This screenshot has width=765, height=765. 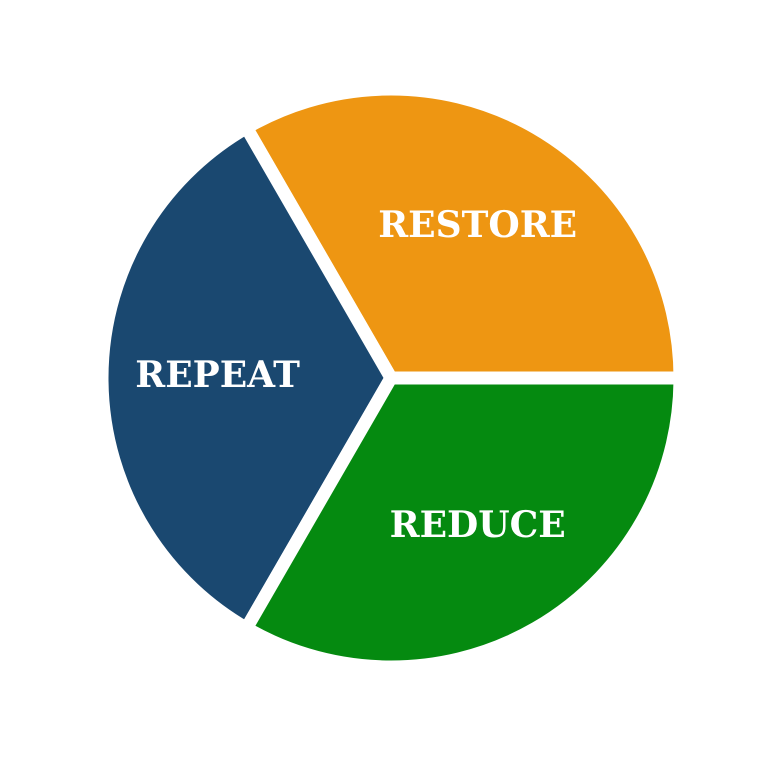 What do you see at coordinates (478, 525) in the screenshot?
I see `pie-label-reduce: REDUCE` at bounding box center [478, 525].